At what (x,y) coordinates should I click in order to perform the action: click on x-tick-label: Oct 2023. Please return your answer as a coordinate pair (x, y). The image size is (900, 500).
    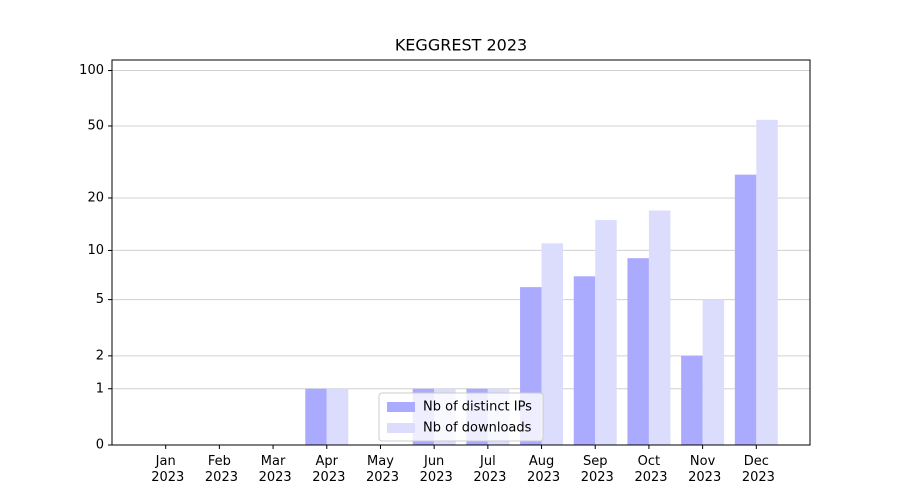
    Looking at the image, I should click on (648, 469).